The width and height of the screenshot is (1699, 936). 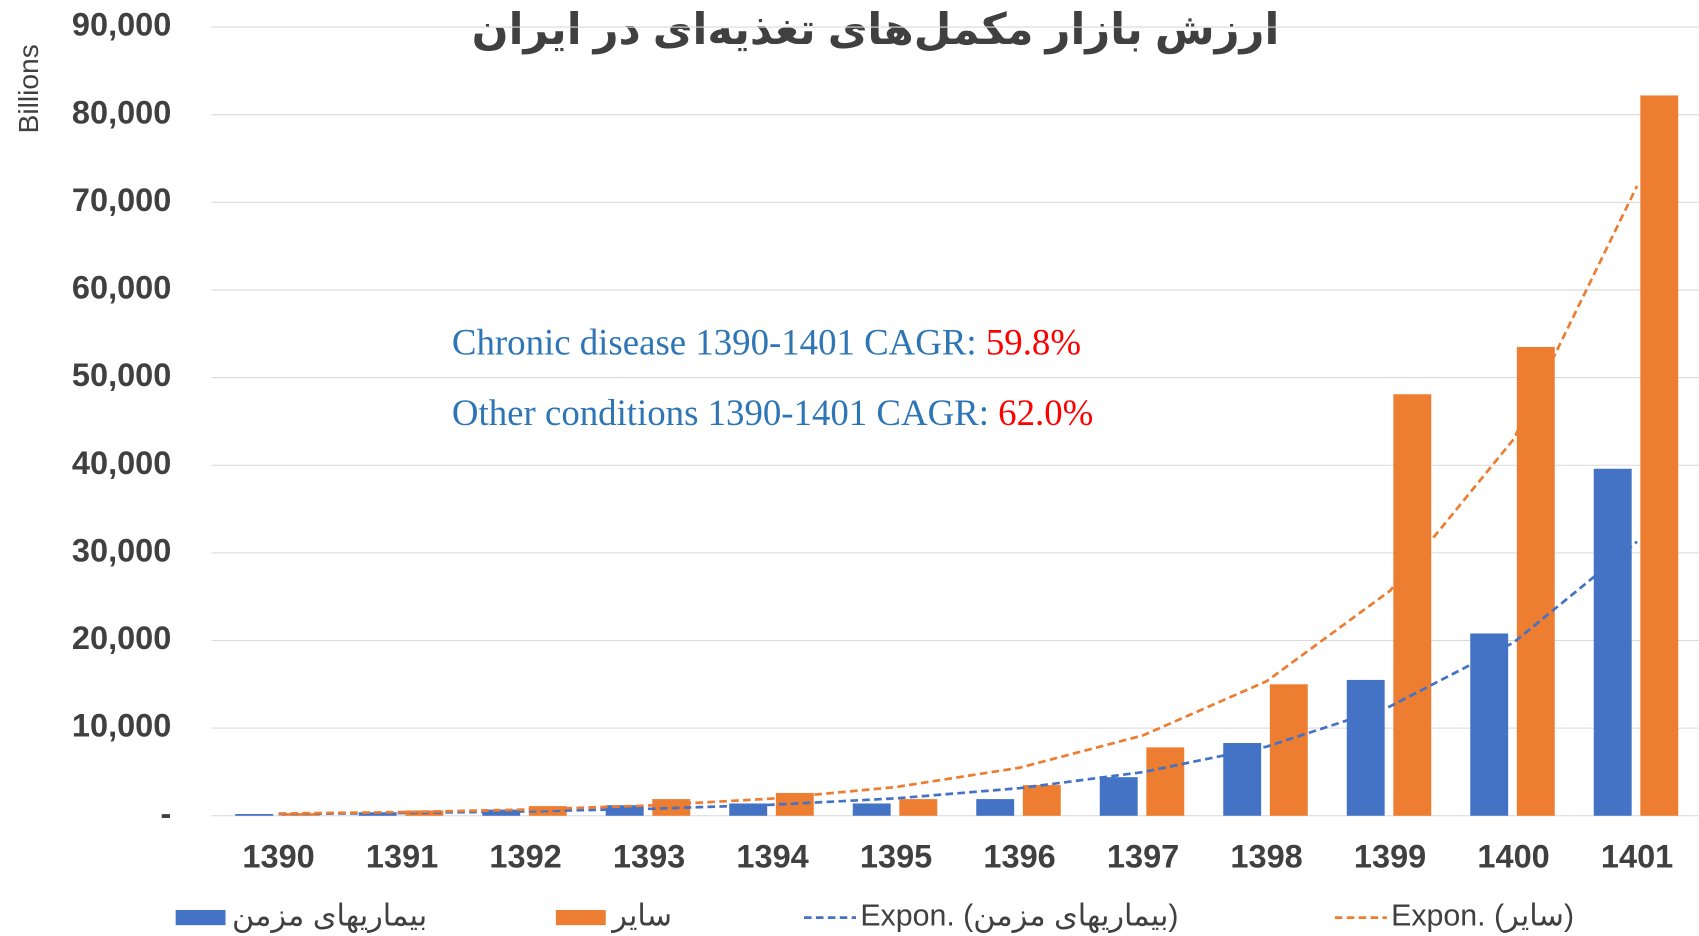 I want to click on x-tick-label: 1392, so click(x=525, y=857).